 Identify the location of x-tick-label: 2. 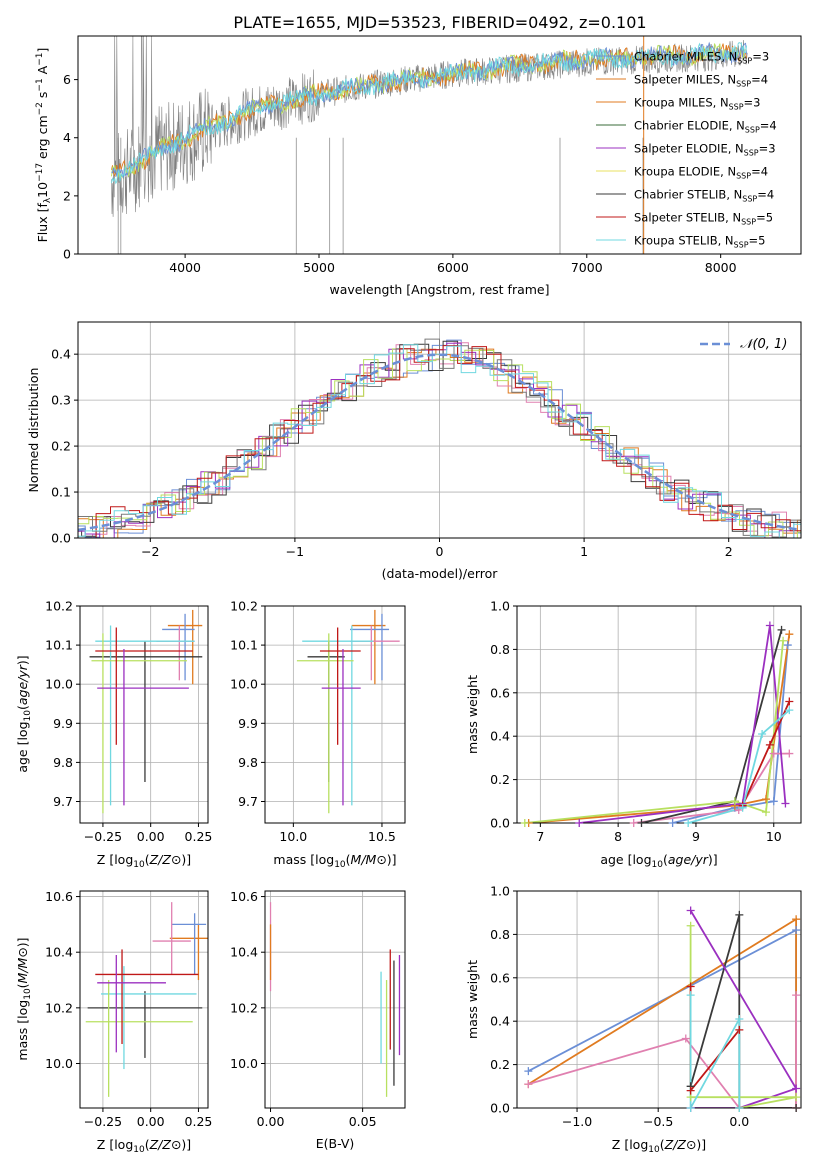
(729, 551).